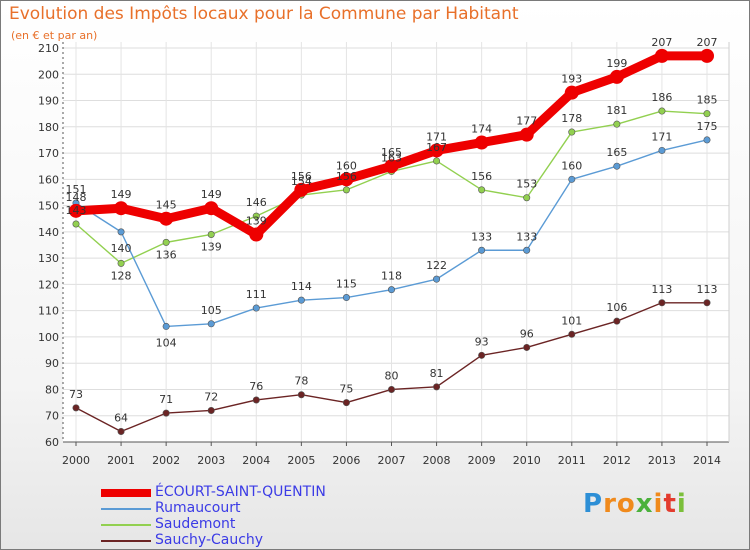 The image size is (750, 550). I want to click on data-label: 185, so click(707, 100).